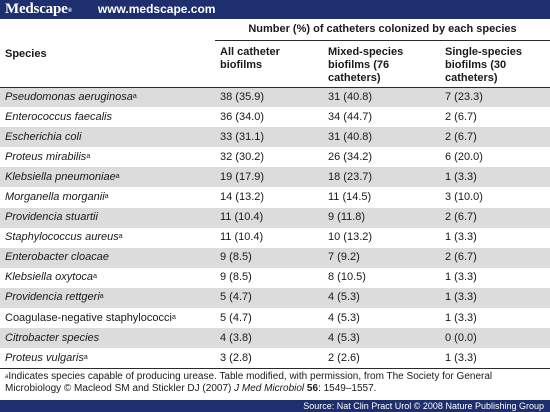 Image resolution: width=550 pixels, height=412 pixels. Describe the element at coordinates (242, 156) in the screenshot. I see `all-biofilms-cell: 32 (30.2)` at that location.